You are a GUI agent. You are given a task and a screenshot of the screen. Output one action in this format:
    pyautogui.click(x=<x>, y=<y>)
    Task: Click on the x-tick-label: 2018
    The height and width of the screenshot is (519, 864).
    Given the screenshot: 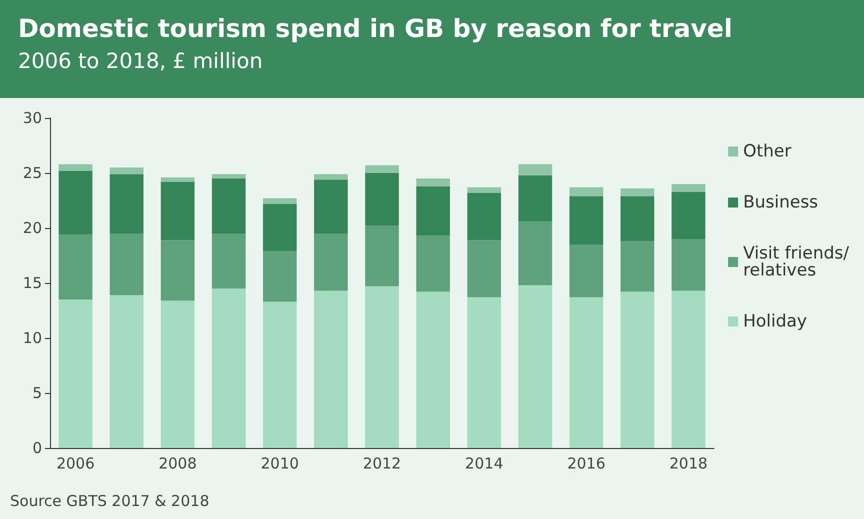 What is the action you would take?
    pyautogui.click(x=688, y=463)
    